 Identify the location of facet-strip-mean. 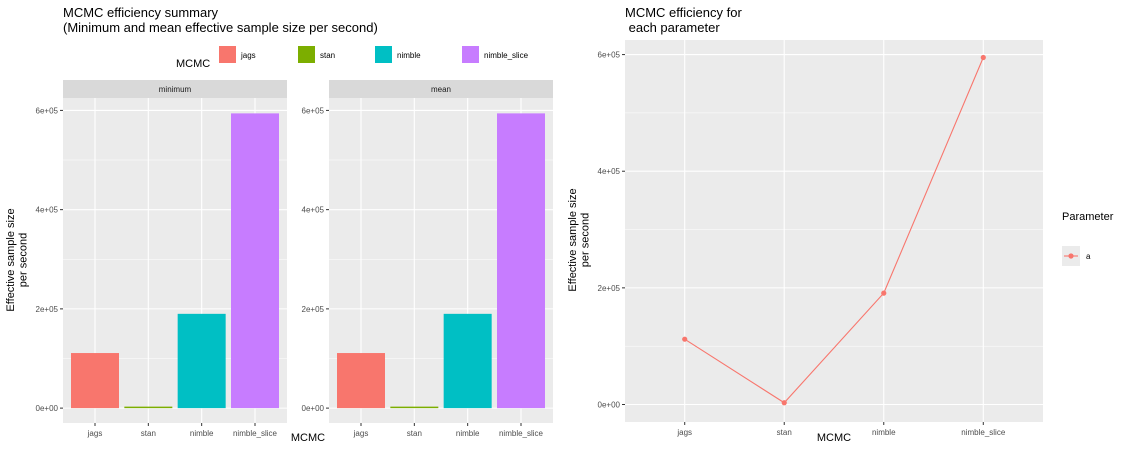
(441, 89).